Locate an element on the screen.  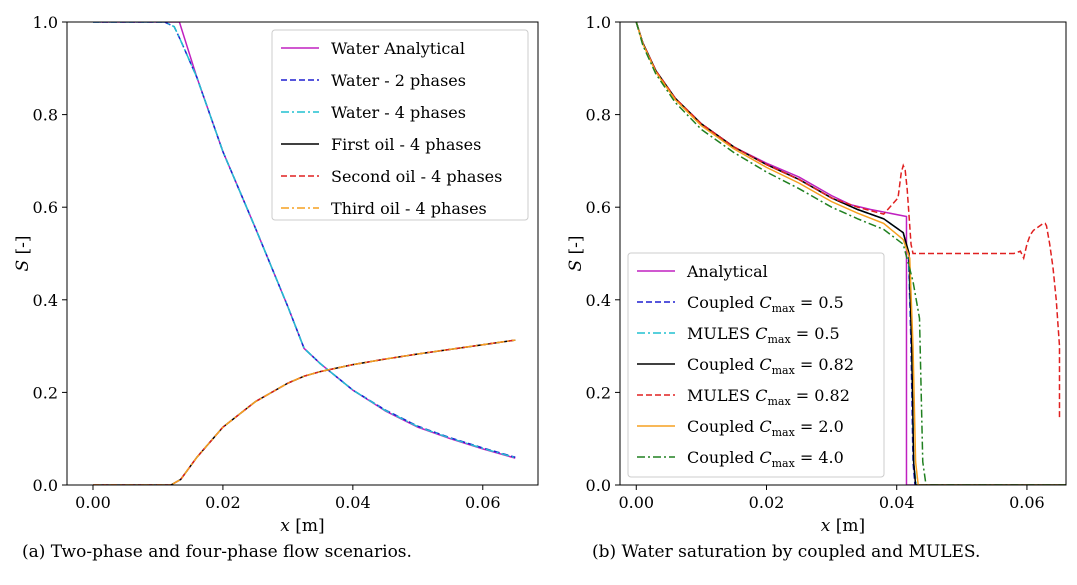
legend-label: Second oil - 4 phases is located at coordinates (416, 176).